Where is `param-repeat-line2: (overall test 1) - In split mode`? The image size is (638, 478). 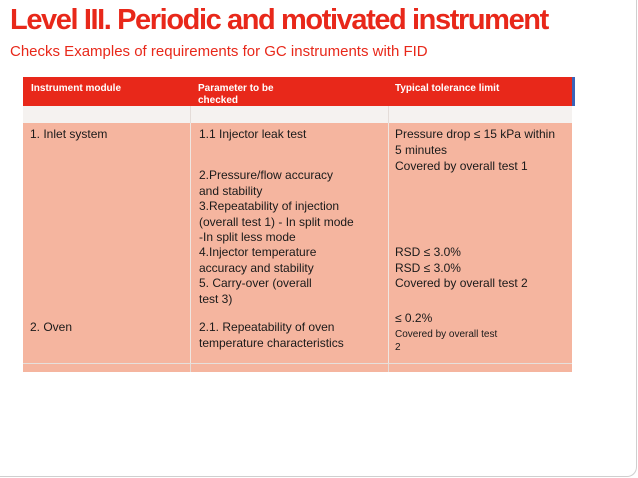
param-repeat-line2: (overall test 1) - In split mode is located at coordinates (276, 222).